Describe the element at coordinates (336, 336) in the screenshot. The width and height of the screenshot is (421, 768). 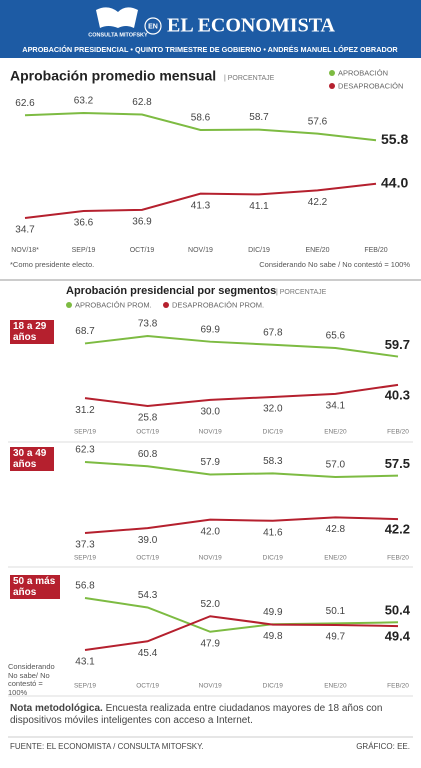
I see `value-label: 65.6` at that location.